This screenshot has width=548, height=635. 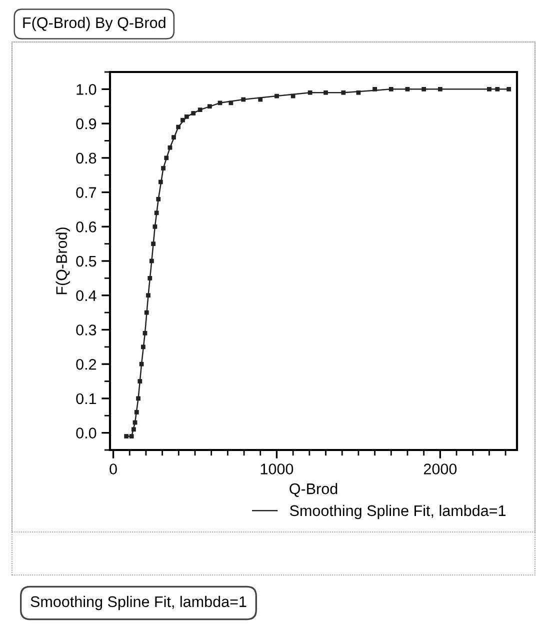 I want to click on y-axis-title: F(Q-Brod), so click(x=63, y=261).